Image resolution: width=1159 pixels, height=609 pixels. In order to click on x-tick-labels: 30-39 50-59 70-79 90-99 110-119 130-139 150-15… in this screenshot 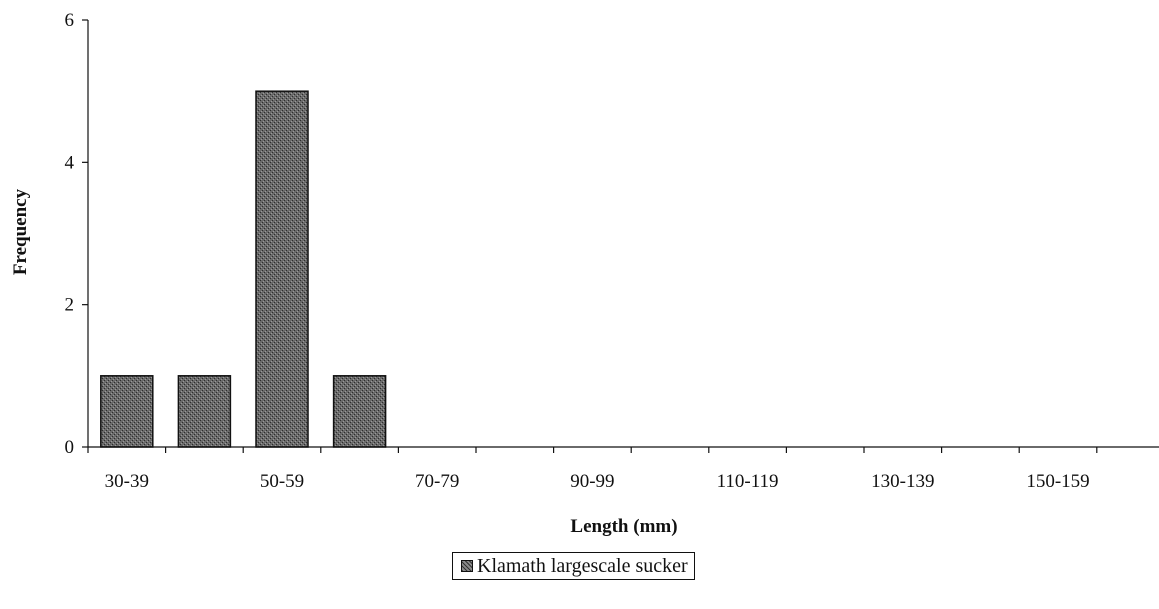, I will do `click(597, 481)`.